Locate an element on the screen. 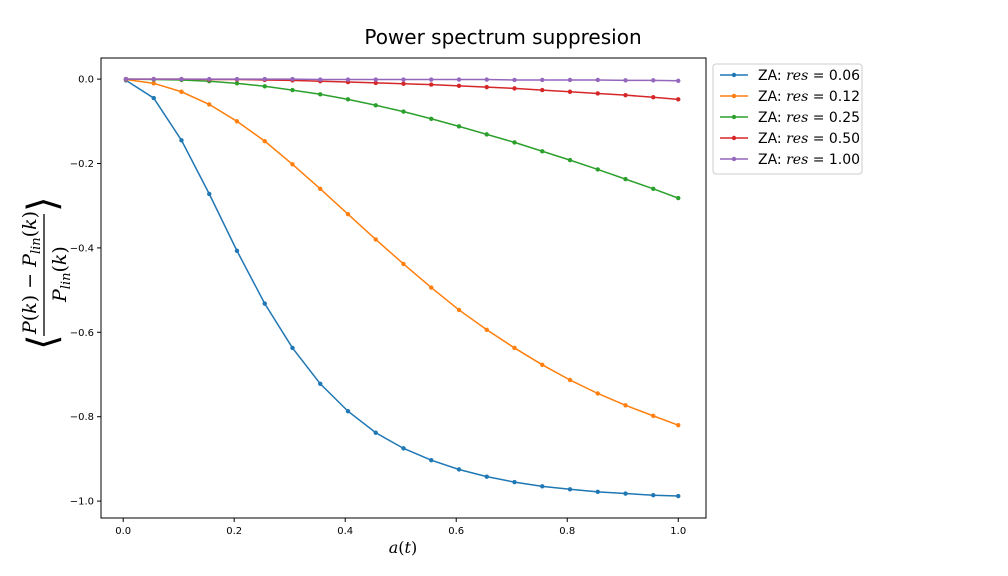 The height and width of the screenshot is (576, 1008). x-axis-ticks: 0.0 0.2 0.4 0.6 0.8 1.0 is located at coordinates (400, 527).